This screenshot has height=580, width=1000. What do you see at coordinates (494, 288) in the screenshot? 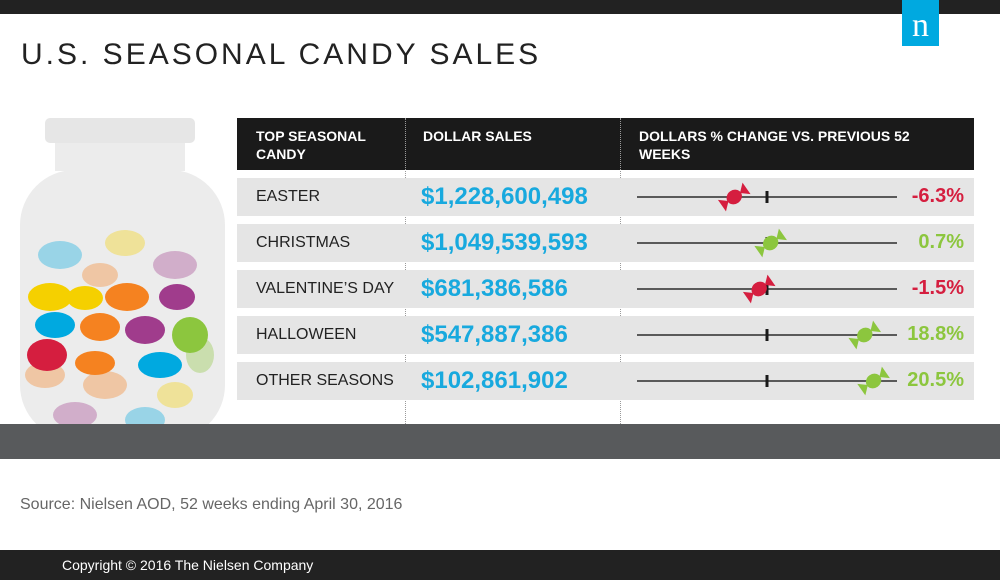
I see `sales-value: $681,386,586` at bounding box center [494, 288].